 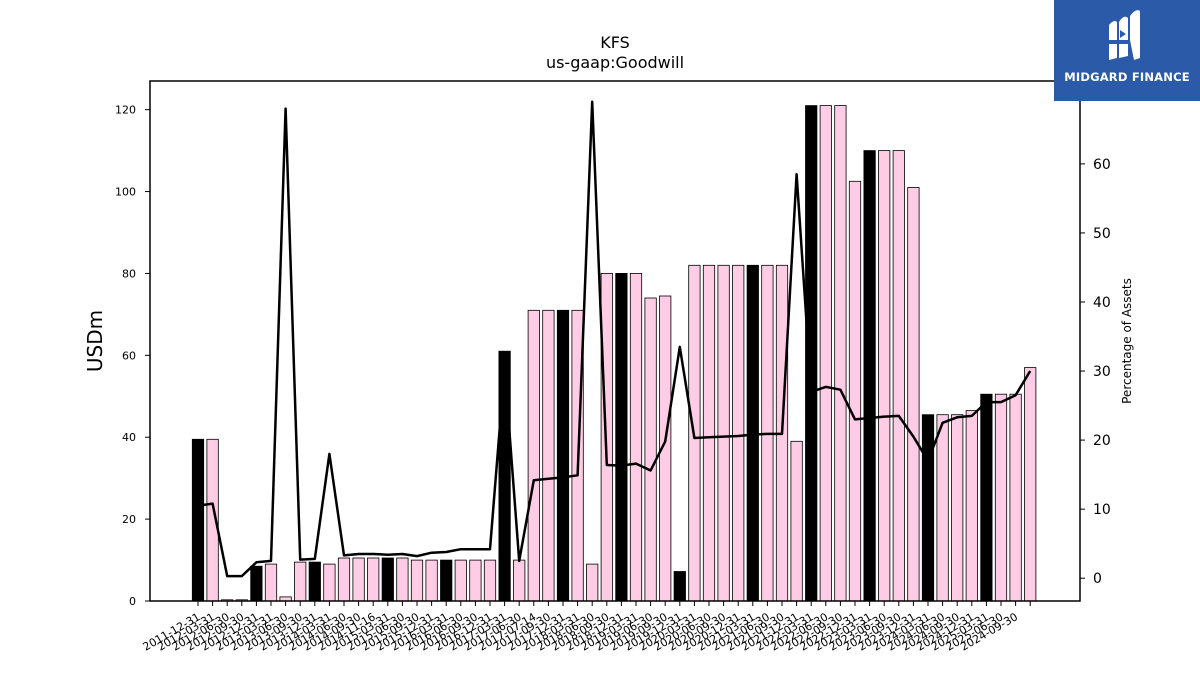 What do you see at coordinates (125, 110) in the screenshot?
I see `y-tick-label: 120` at bounding box center [125, 110].